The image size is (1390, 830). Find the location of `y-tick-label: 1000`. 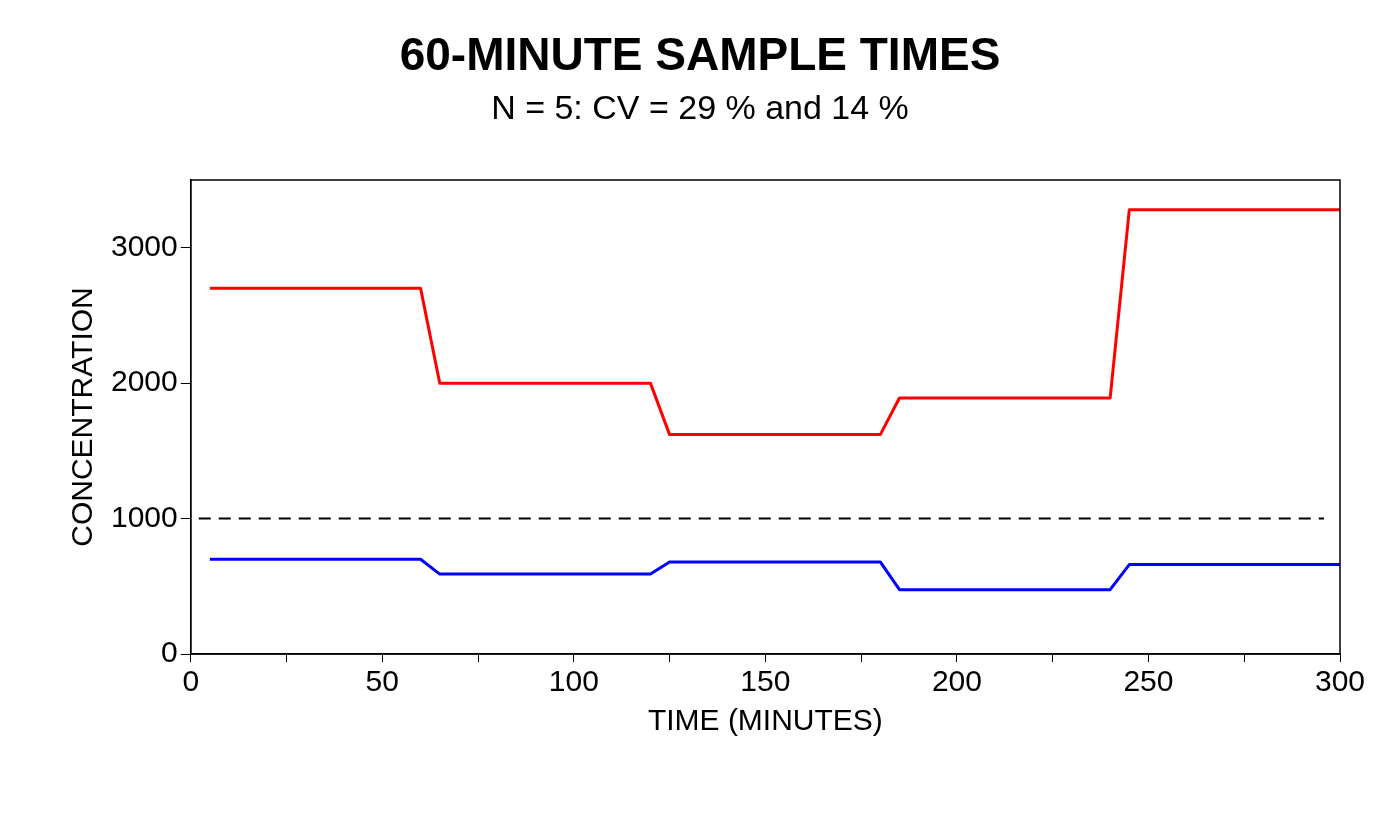

y-tick-label: 1000 is located at coordinates (144, 516).